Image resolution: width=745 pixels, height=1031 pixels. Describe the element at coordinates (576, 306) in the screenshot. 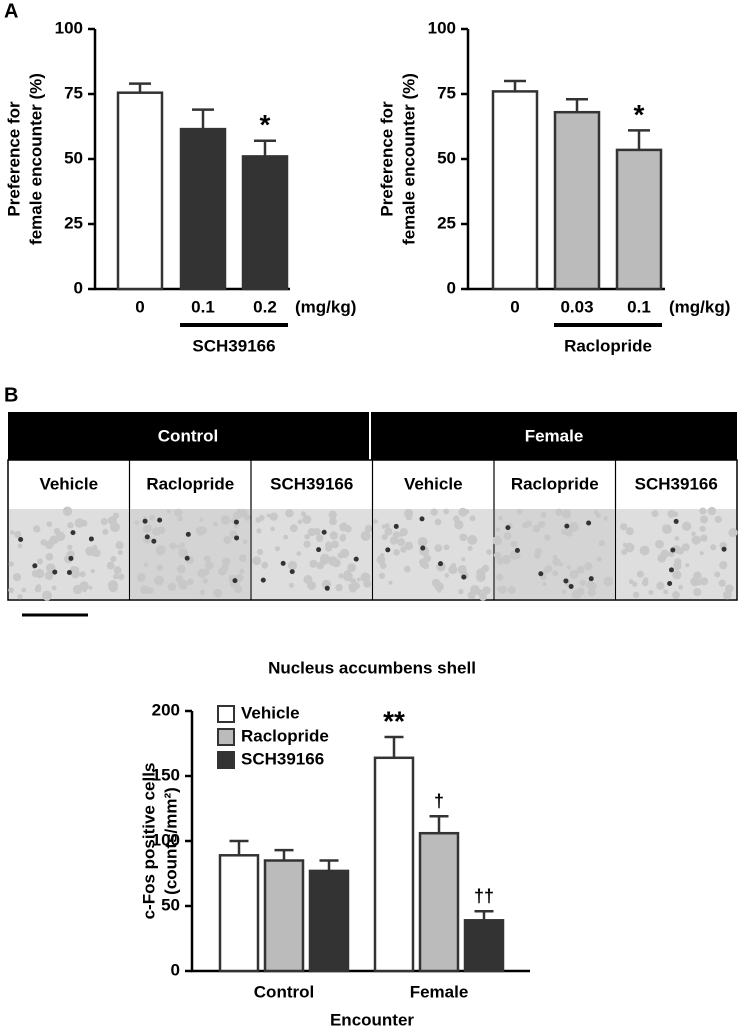

I see `x-tick-label: 0.03` at that location.